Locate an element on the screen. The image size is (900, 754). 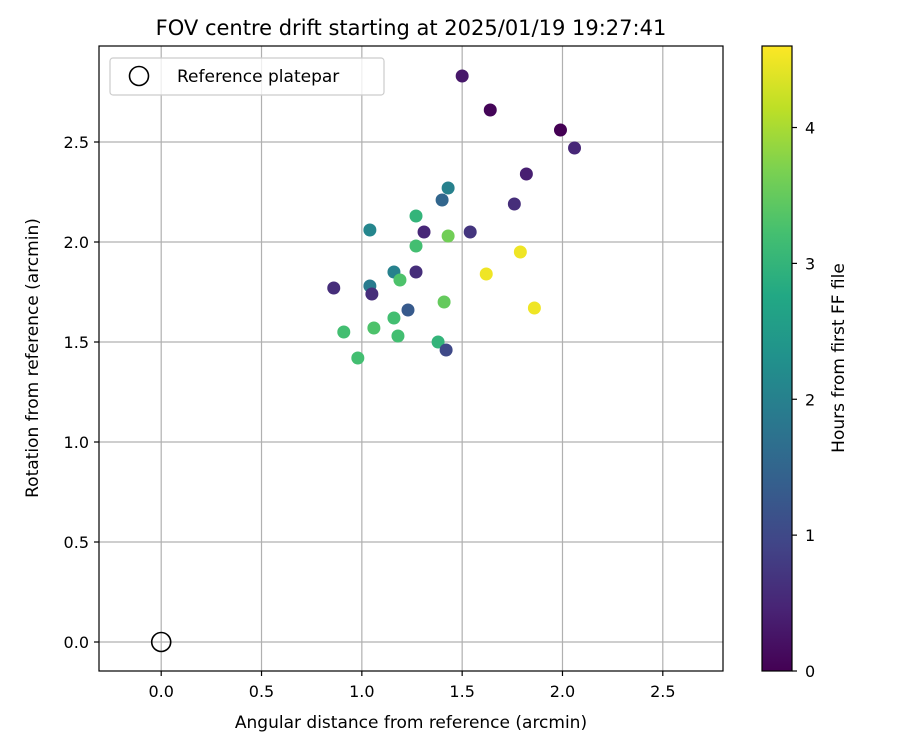
x-tick-label: 1.0 is located at coordinates (361, 691).